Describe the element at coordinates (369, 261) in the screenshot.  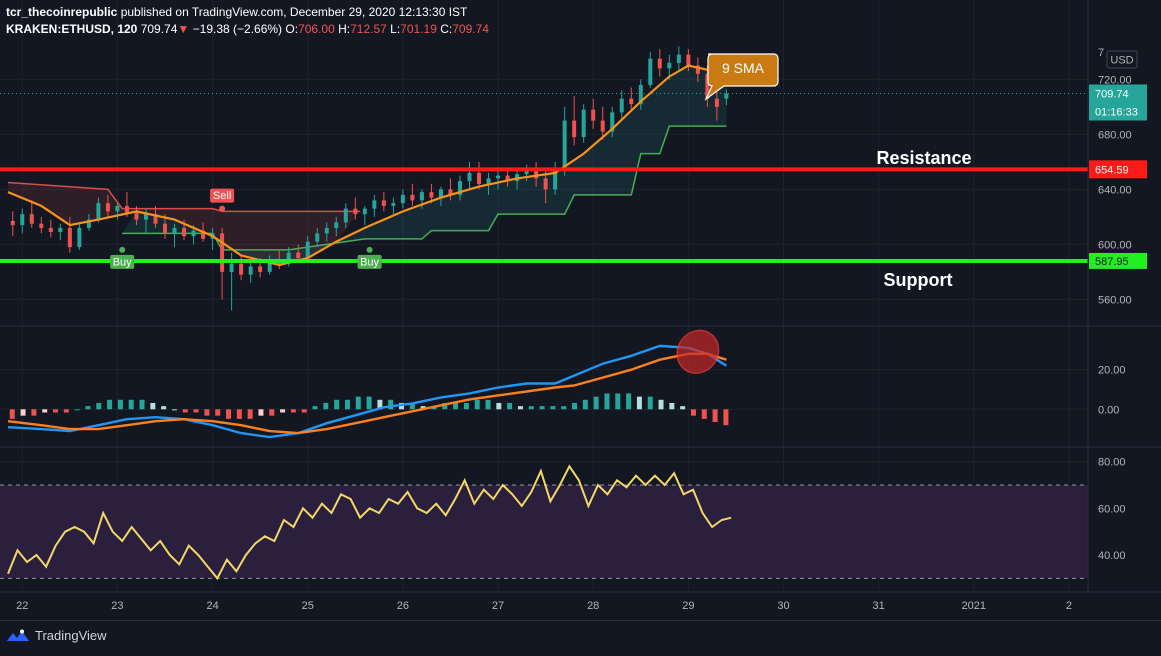
I see `buy-tag-bg` at that location.